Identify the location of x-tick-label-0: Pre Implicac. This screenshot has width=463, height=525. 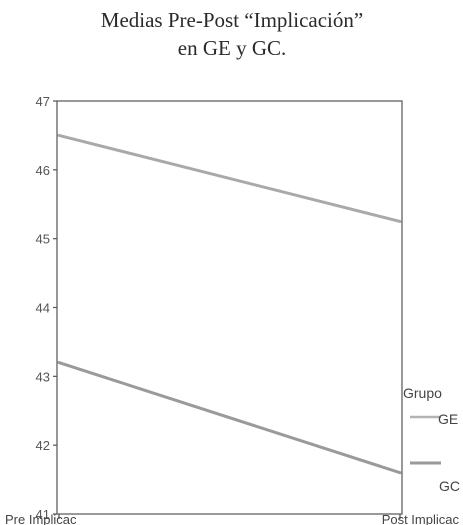
(41, 518).